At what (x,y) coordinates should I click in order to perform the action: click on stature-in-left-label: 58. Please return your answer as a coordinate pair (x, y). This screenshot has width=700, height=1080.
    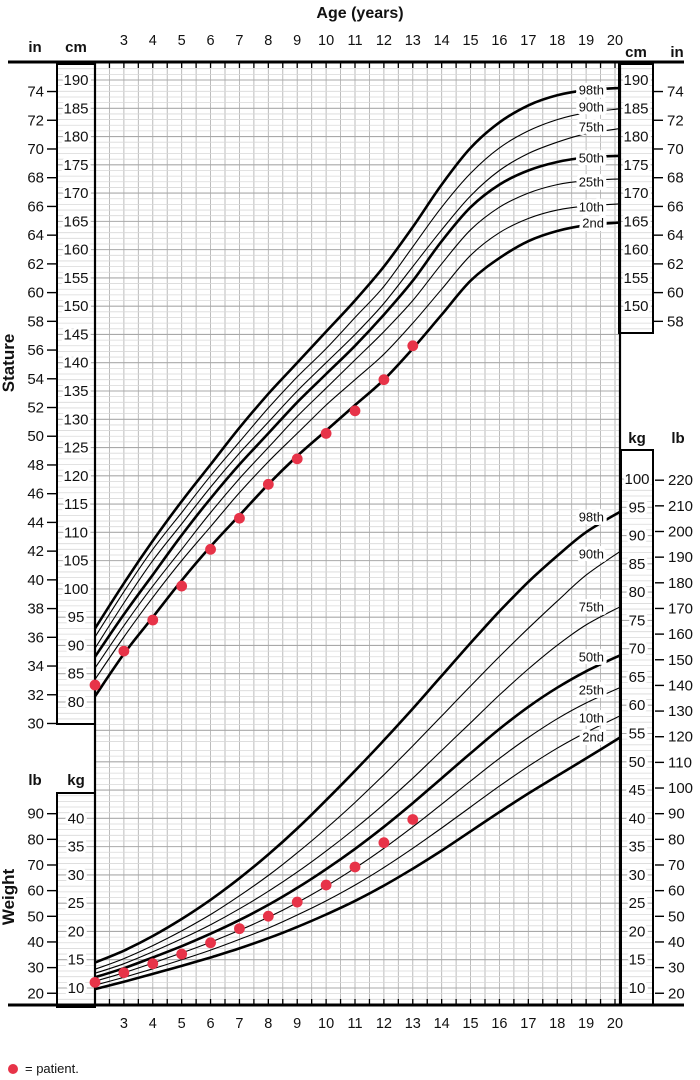
    Looking at the image, I should click on (35, 321).